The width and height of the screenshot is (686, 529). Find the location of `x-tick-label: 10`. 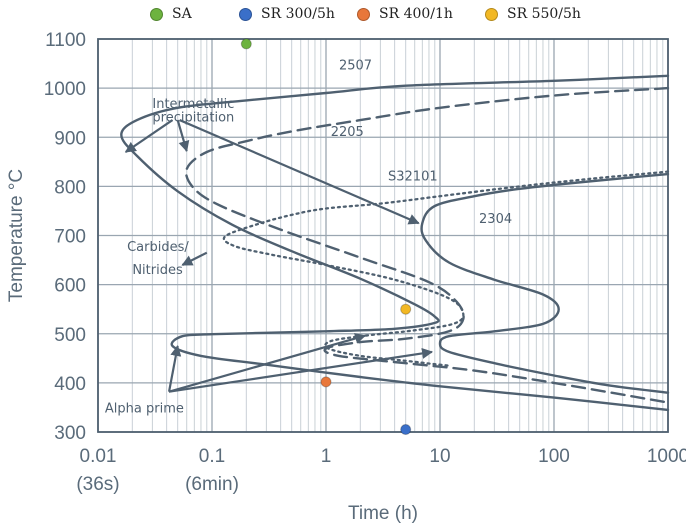

x-tick-label: 10 is located at coordinates (439, 456).